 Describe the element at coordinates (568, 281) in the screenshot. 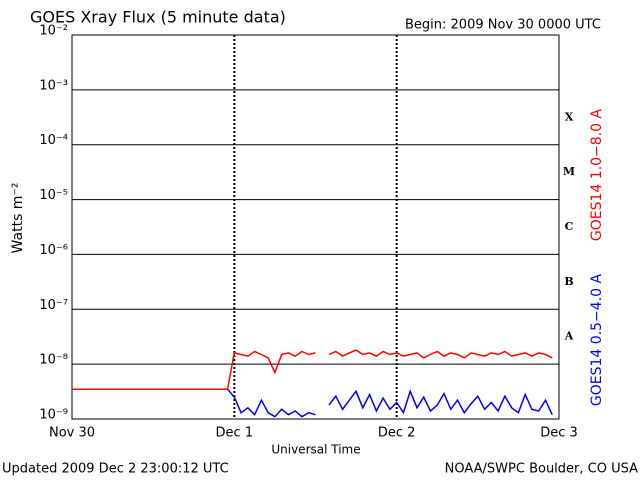

I see `class-label: B` at that location.